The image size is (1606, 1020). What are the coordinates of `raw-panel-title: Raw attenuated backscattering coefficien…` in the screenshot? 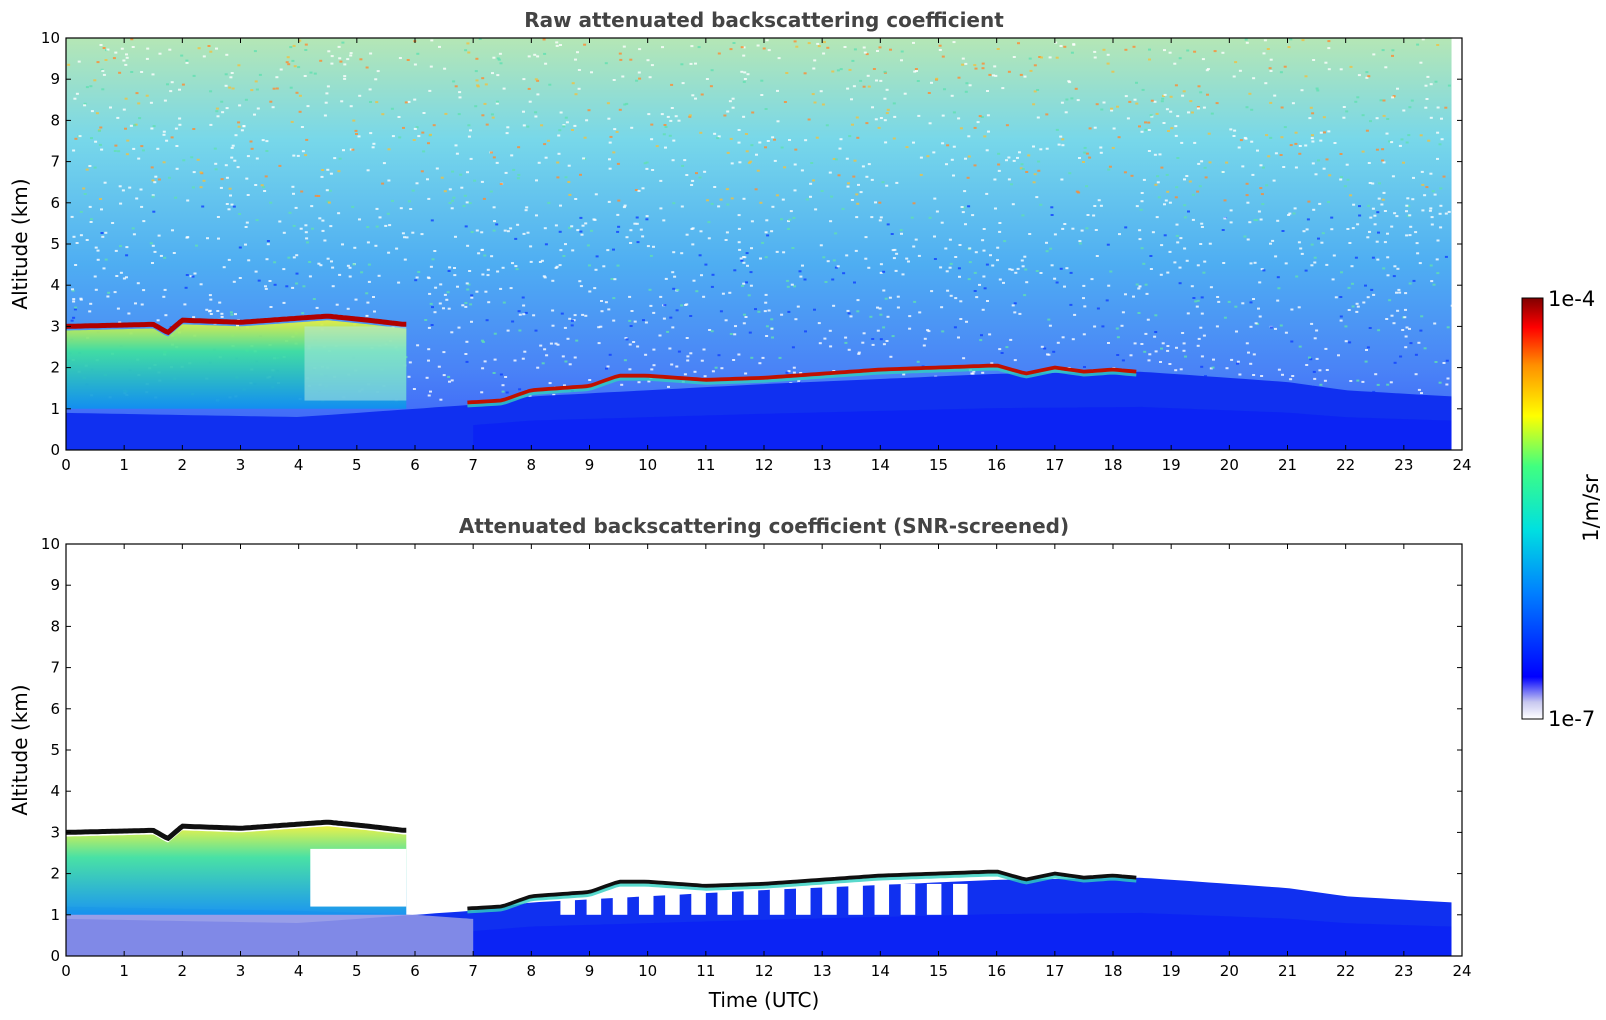 It's located at (764, 20).